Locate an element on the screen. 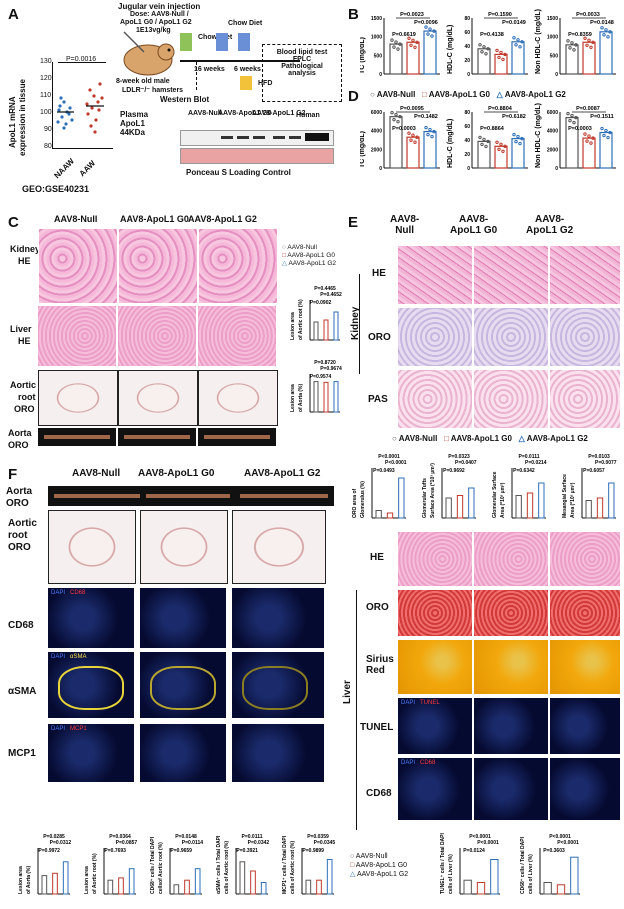 This screenshot has width=624, height=909. c-chart1-p2: P=0.0902 is located at coordinates (321, 303).